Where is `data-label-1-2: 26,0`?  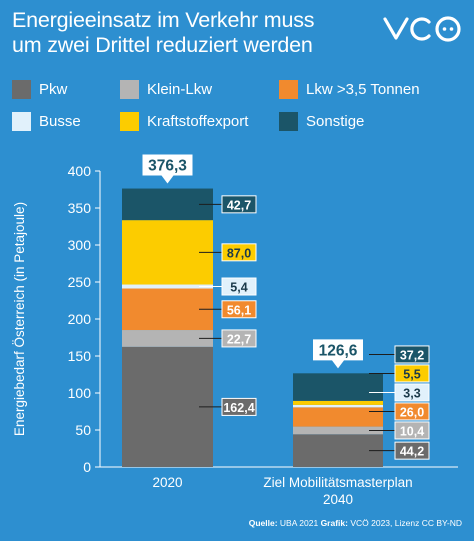
data-label-1-2: 26,0 is located at coordinates (412, 412).